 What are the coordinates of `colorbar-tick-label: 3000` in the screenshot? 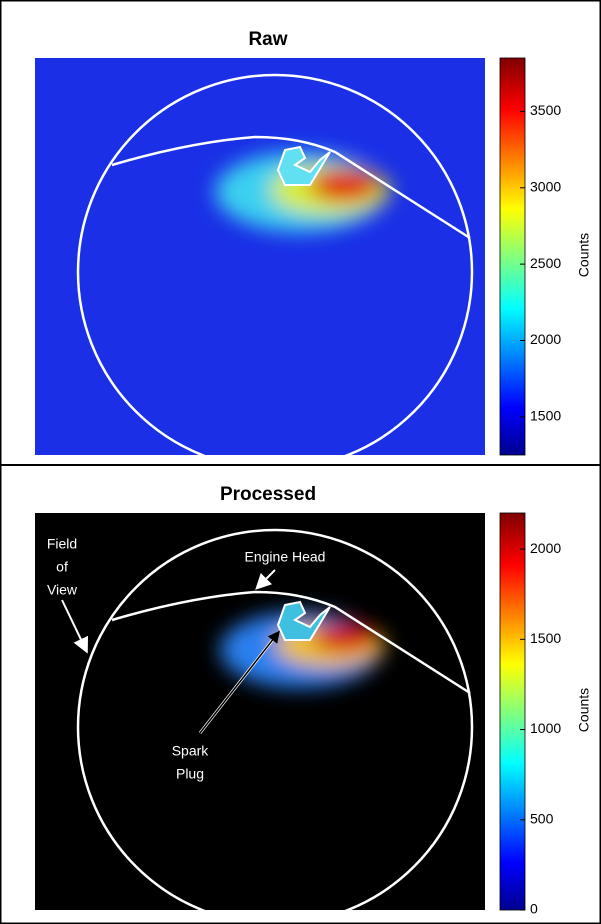 It's located at (545, 186).